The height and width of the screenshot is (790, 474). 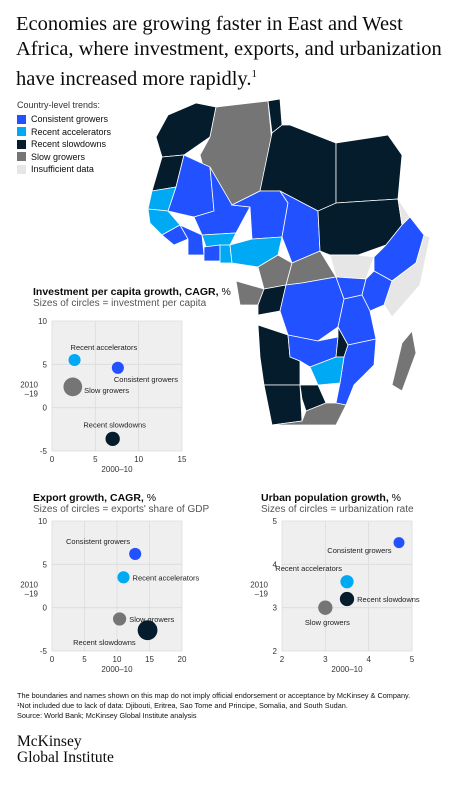 What do you see at coordinates (64, 144) in the screenshot?
I see `legend-item-slowdowns: Recent slowdowns` at bounding box center [64, 144].